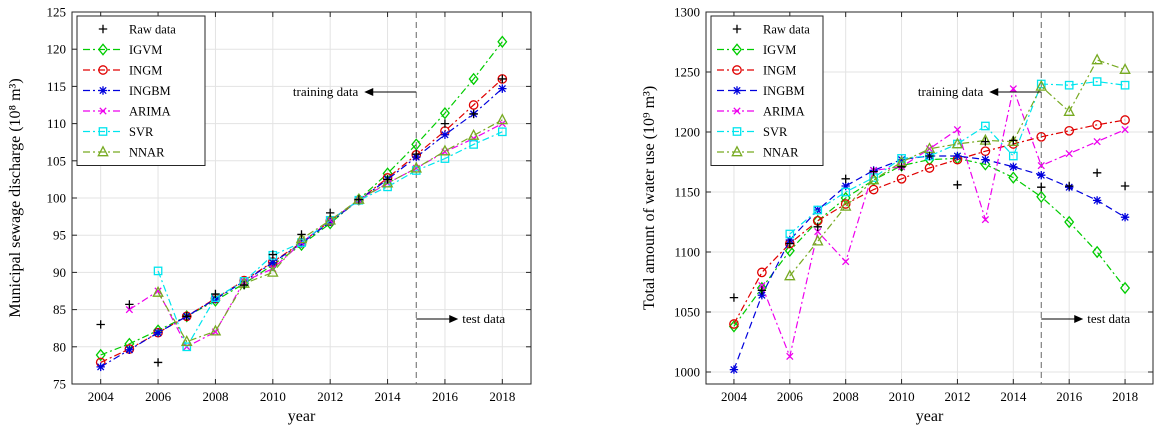 The height and width of the screenshot is (432, 1167). Describe the element at coordinates (59, 235) in the screenshot. I see `y-tick-label-4: 95` at that location.